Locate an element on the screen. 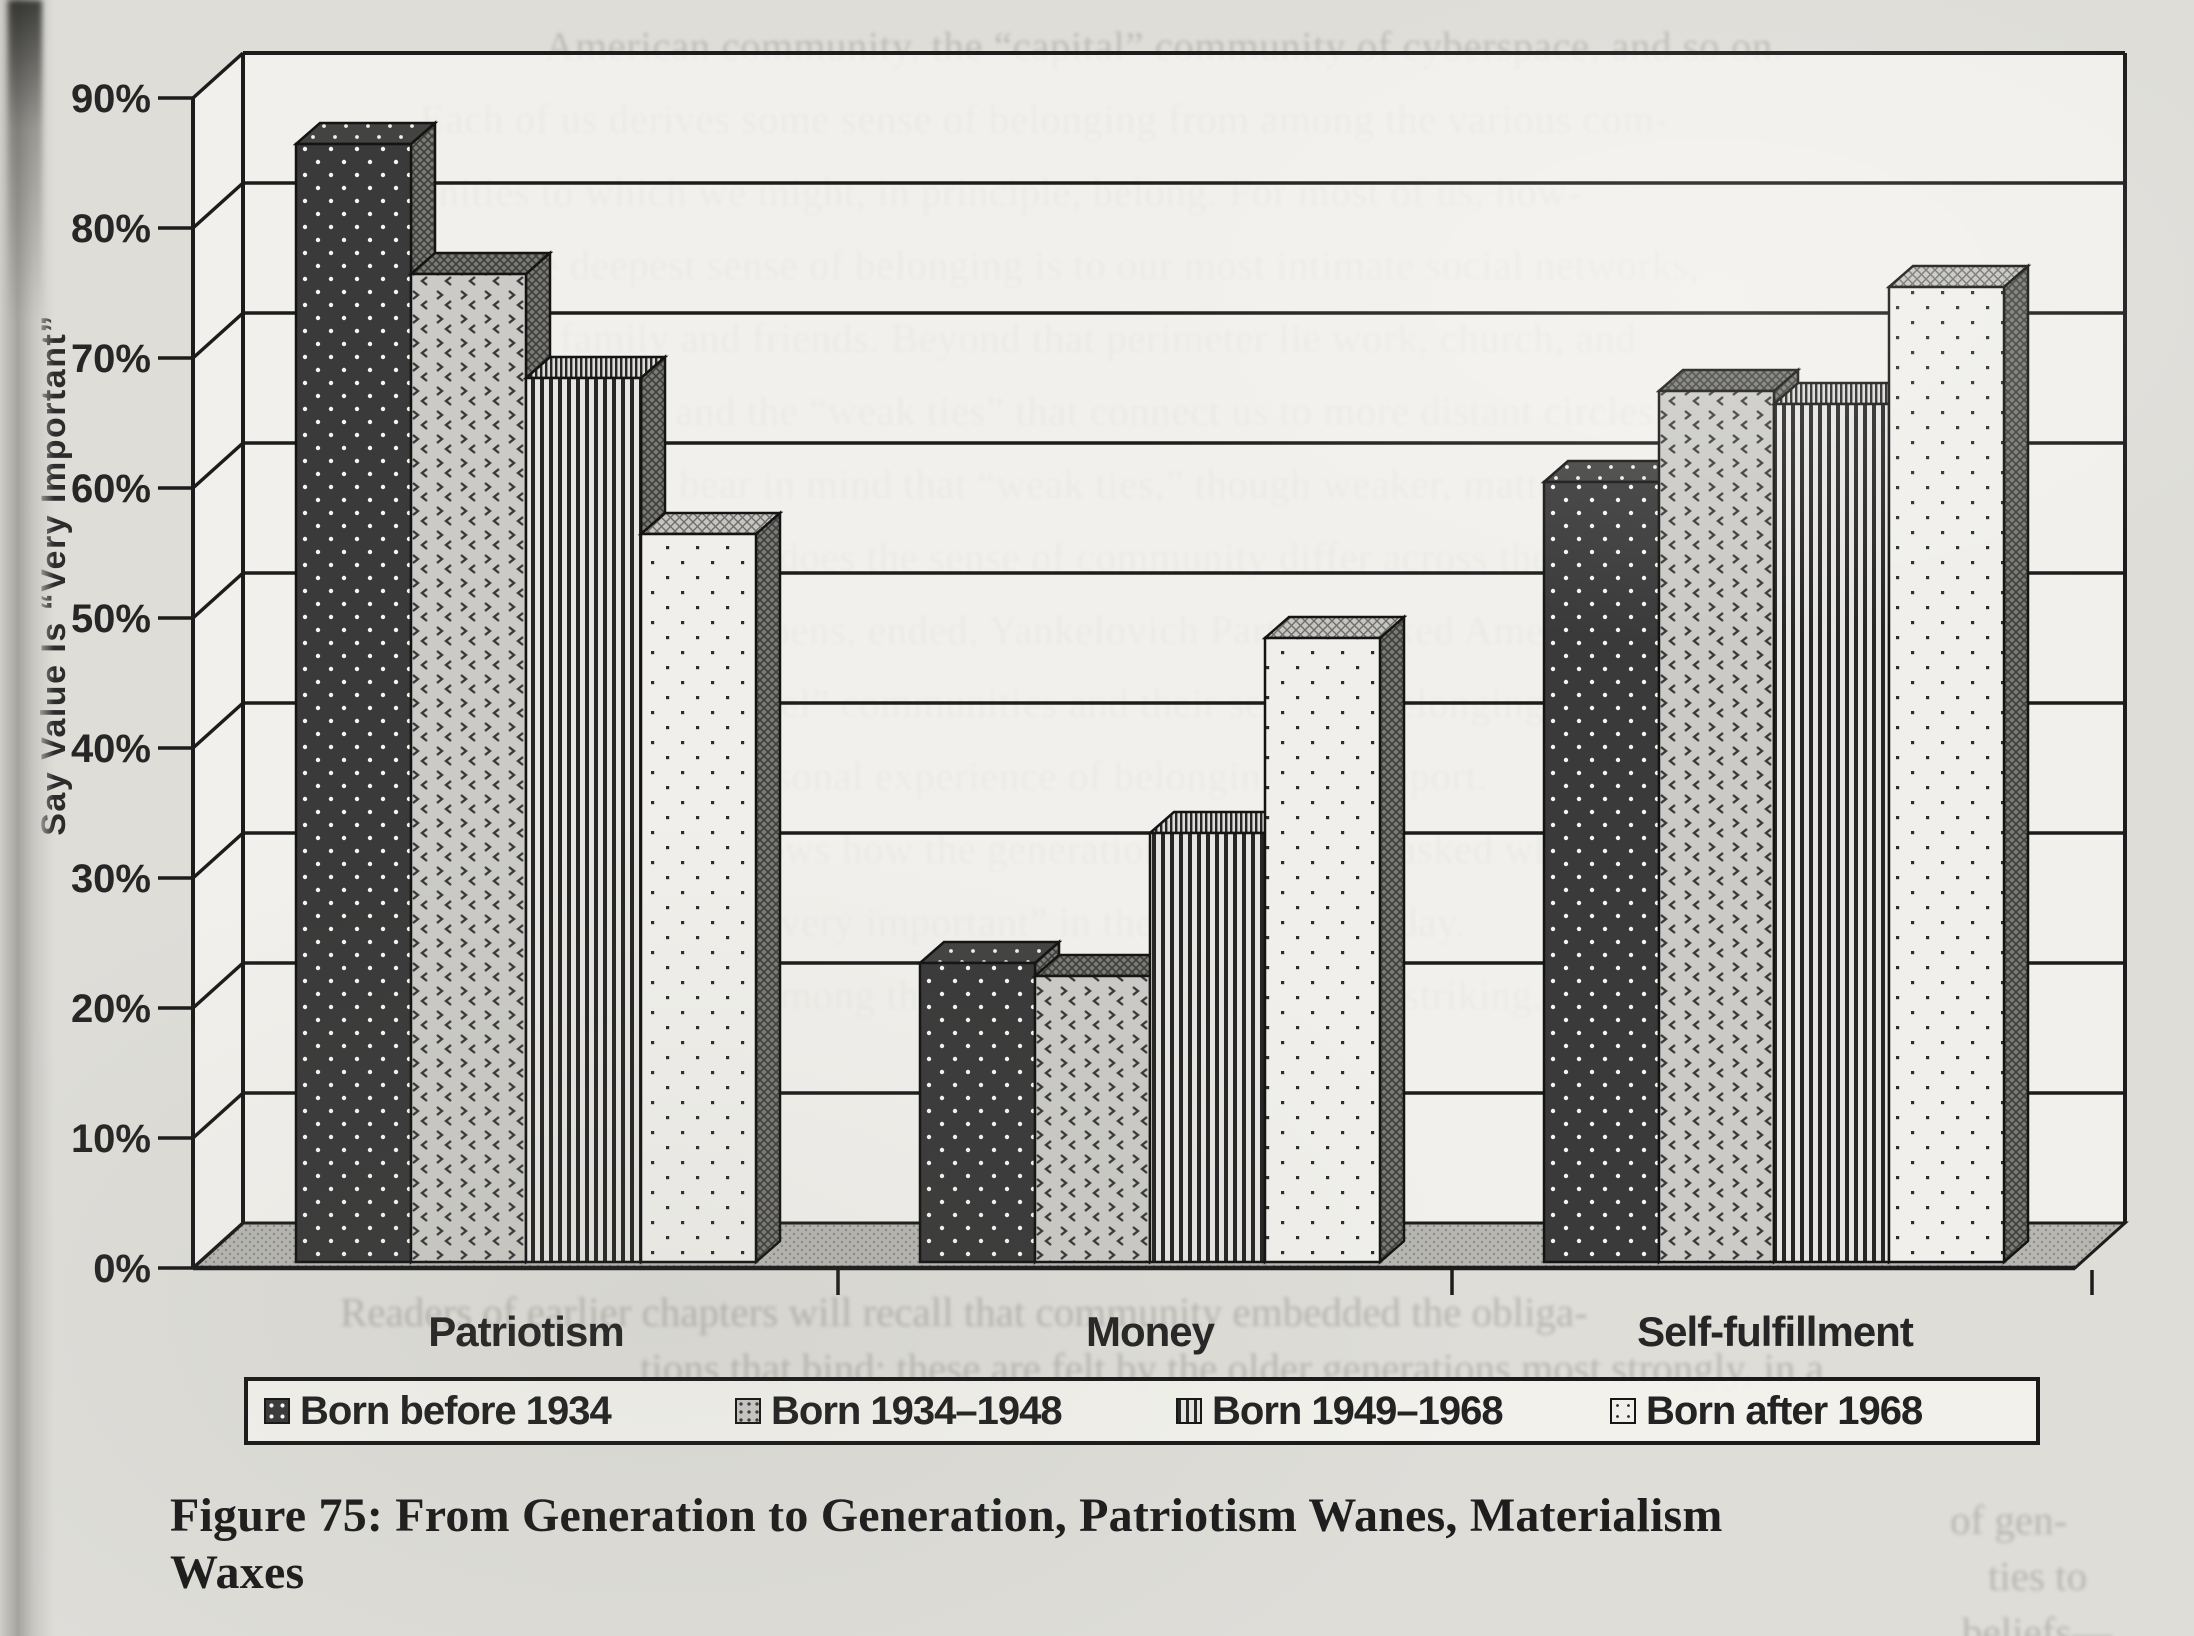  left-wall is located at coordinates (218, 660).